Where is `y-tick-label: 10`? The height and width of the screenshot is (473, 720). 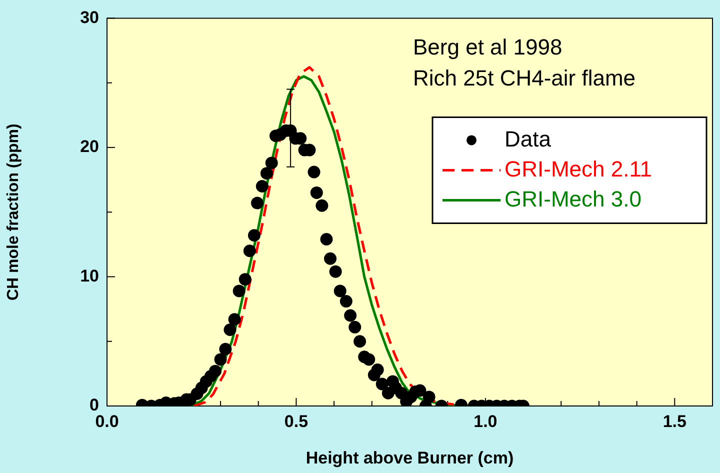 y-tick-label: 10 is located at coordinates (89, 276).